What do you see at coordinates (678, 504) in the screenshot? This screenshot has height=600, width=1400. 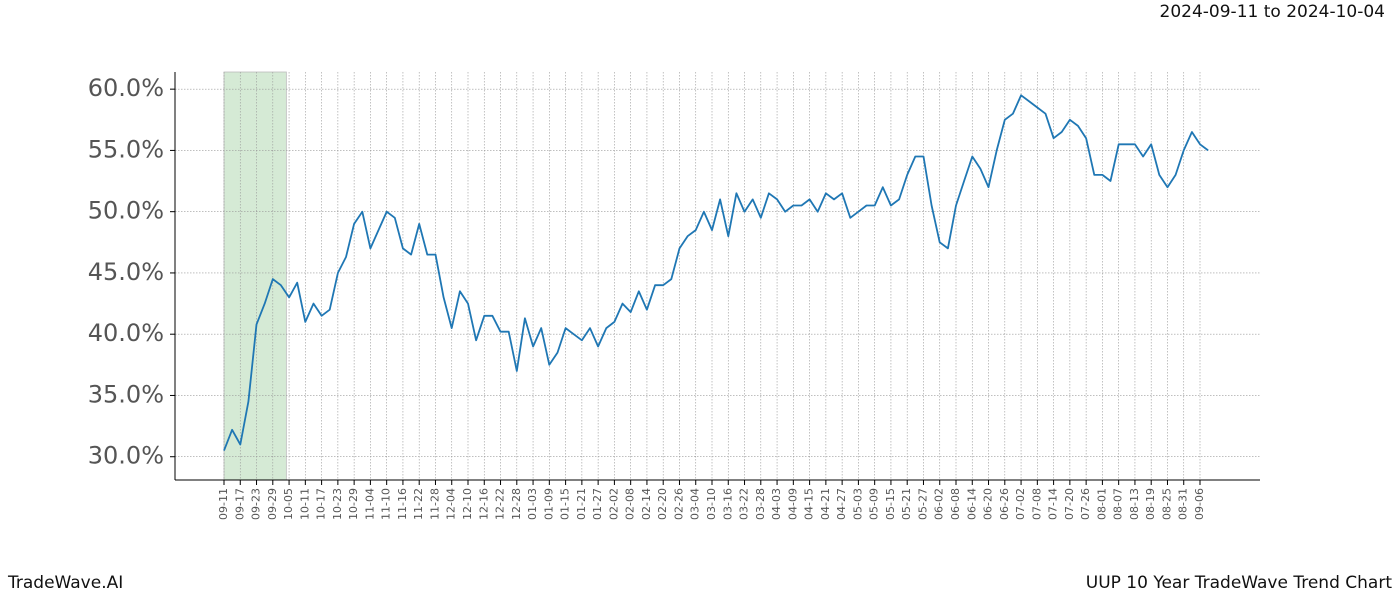 I see `x-tick-label: 02-26` at bounding box center [678, 504].